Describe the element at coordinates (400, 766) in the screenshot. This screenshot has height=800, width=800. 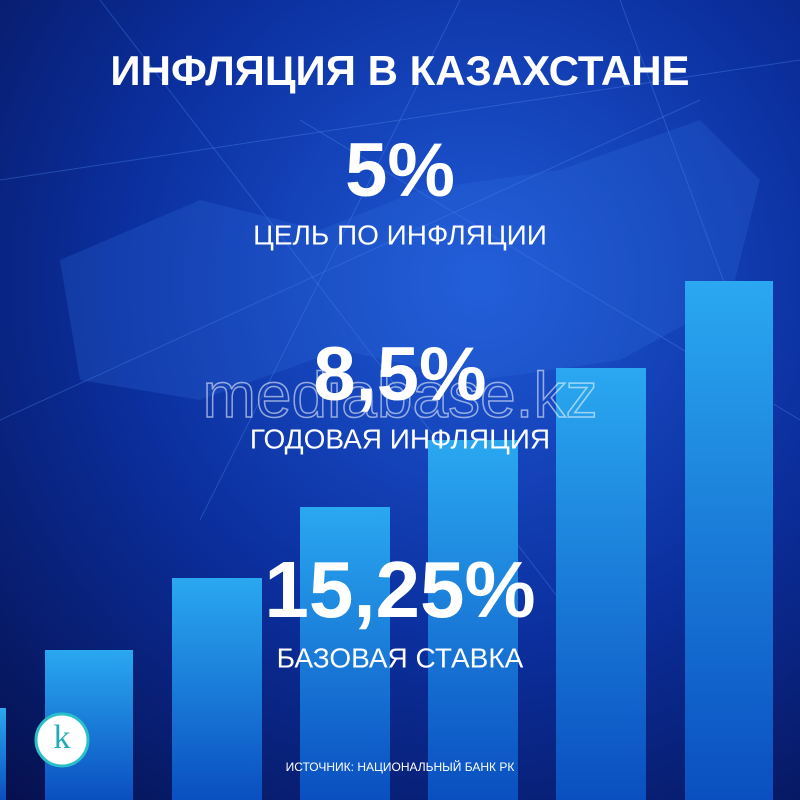
I see `source: ИСТОЧНИК: НАЦИОНАЛЬНЫЙ БАНК РК` at that location.